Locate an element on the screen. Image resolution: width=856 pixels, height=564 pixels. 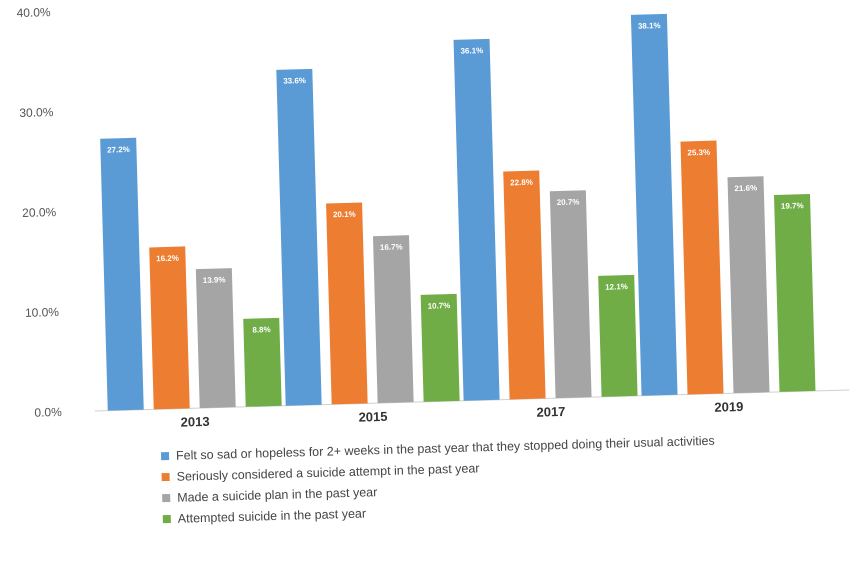
bar-data-label: 10.7% is located at coordinates (438, 306).